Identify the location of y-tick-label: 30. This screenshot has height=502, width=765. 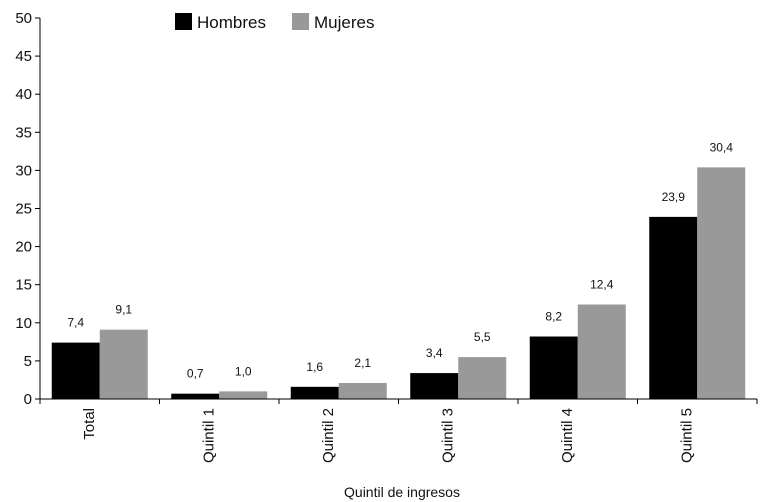
(23, 170).